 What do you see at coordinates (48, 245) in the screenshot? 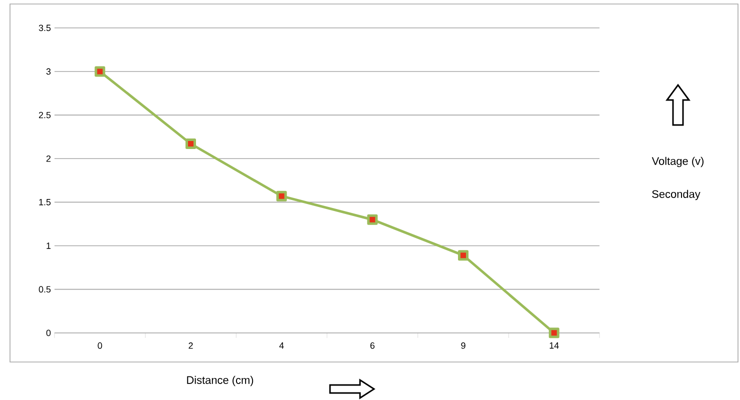
I see `y-tick-label: 1` at bounding box center [48, 245].